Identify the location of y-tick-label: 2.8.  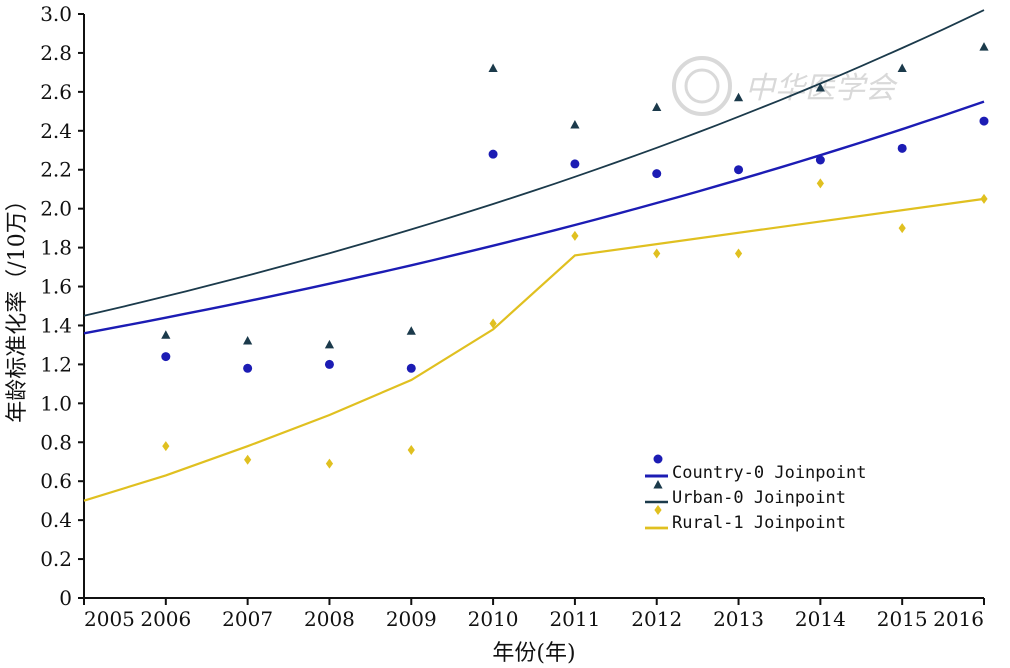
(56, 53).